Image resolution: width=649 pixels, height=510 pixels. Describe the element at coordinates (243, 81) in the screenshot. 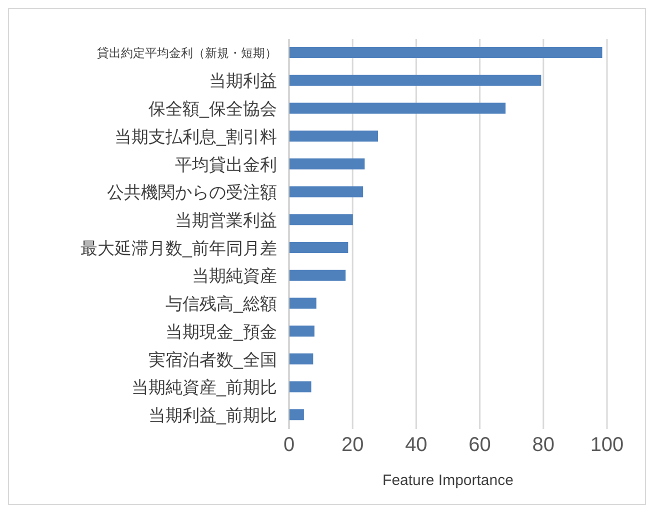

I see `y-tick-label: 当期利益` at that location.